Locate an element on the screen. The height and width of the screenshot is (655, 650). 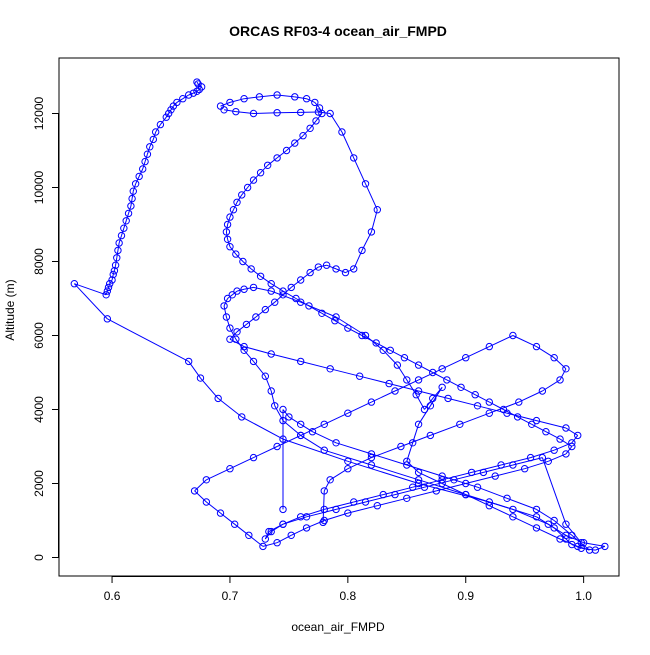
x-tick-label: 1.0 is located at coordinates (583, 596).